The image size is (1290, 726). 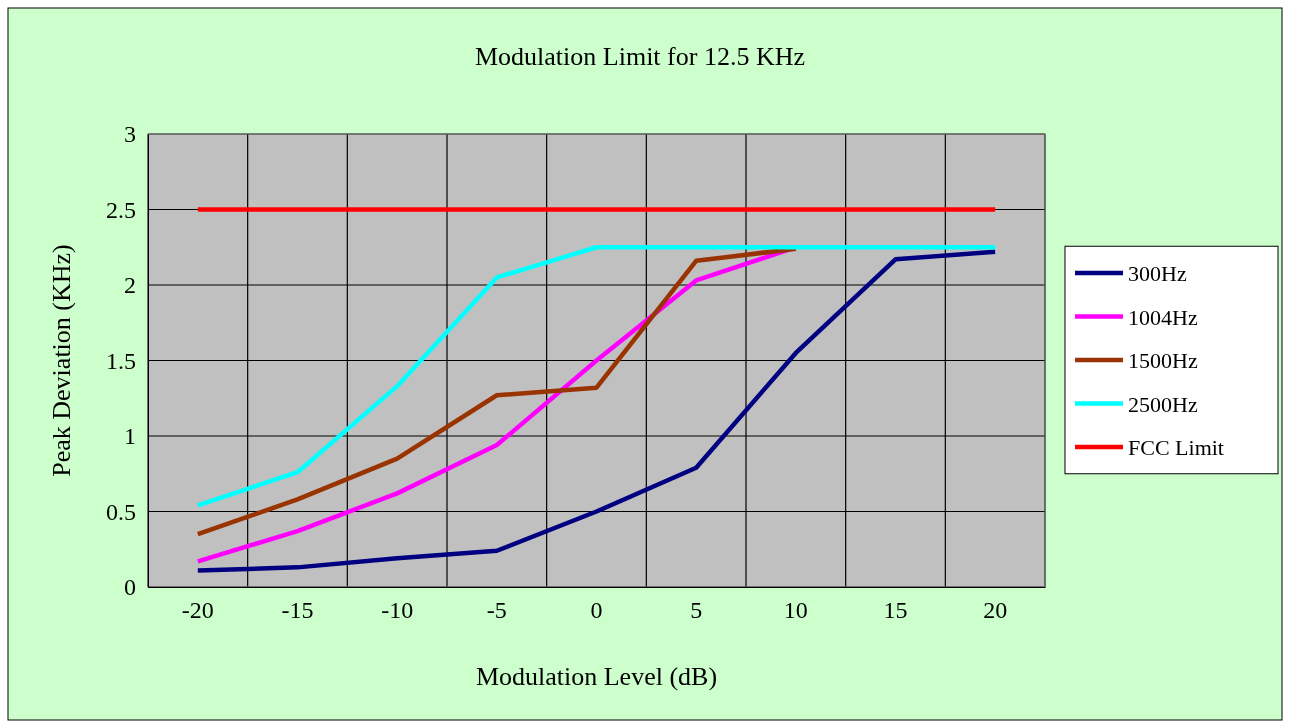 What do you see at coordinates (121, 209) in the screenshot?
I see `y-tick-label: 2.5` at bounding box center [121, 209].